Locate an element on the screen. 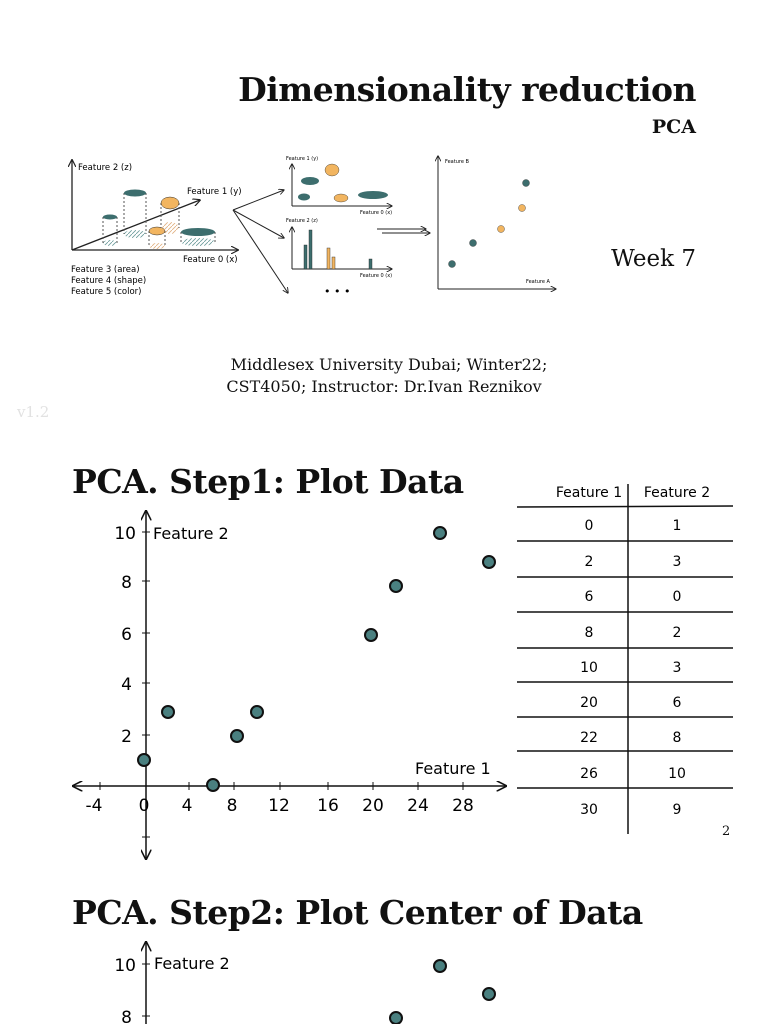 Image resolution: width=768 pixels, height=1024 pixels. x-tick-labels: -4 0 4 8 12 16 20 24 28 is located at coordinates (280, 799).